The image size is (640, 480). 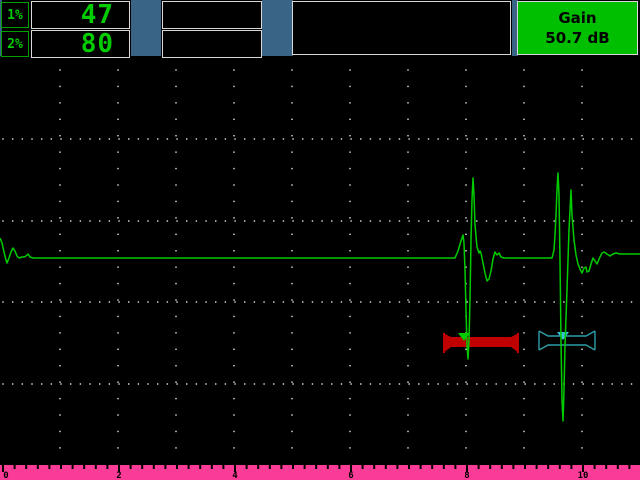 What do you see at coordinates (577, 17) in the screenshot?
I see `gain-label: Gain` at bounding box center [577, 17].